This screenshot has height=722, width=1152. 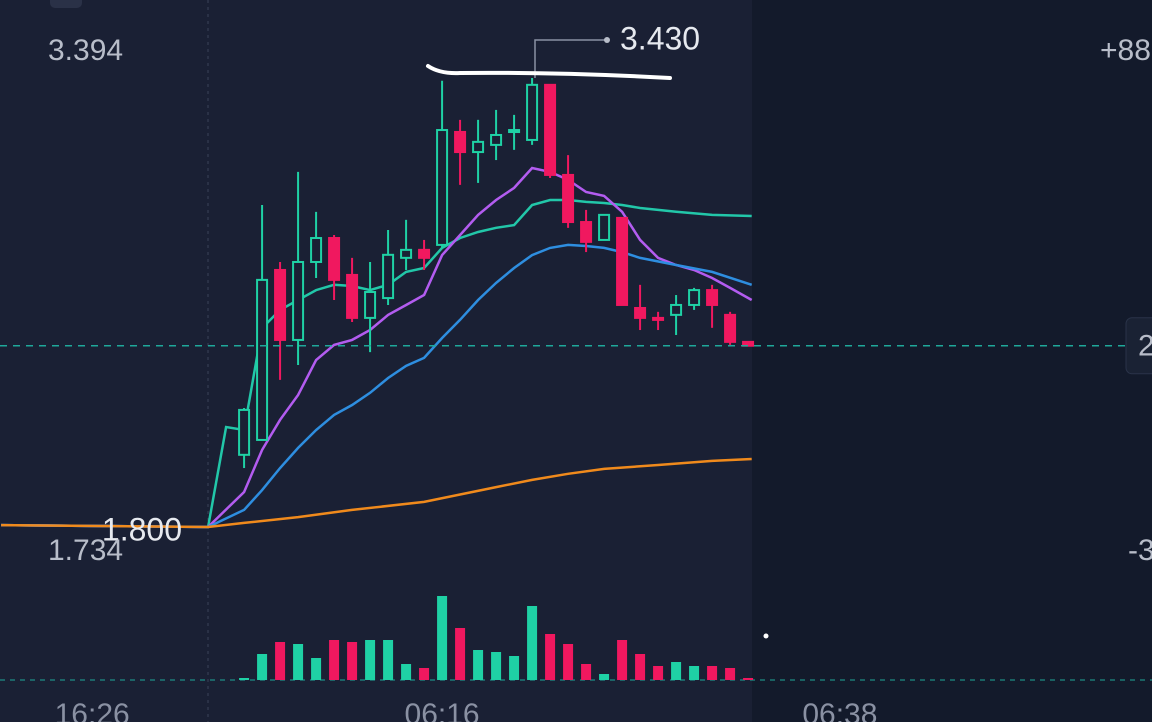 I want to click on price-label: 3.394, so click(x=85, y=50).